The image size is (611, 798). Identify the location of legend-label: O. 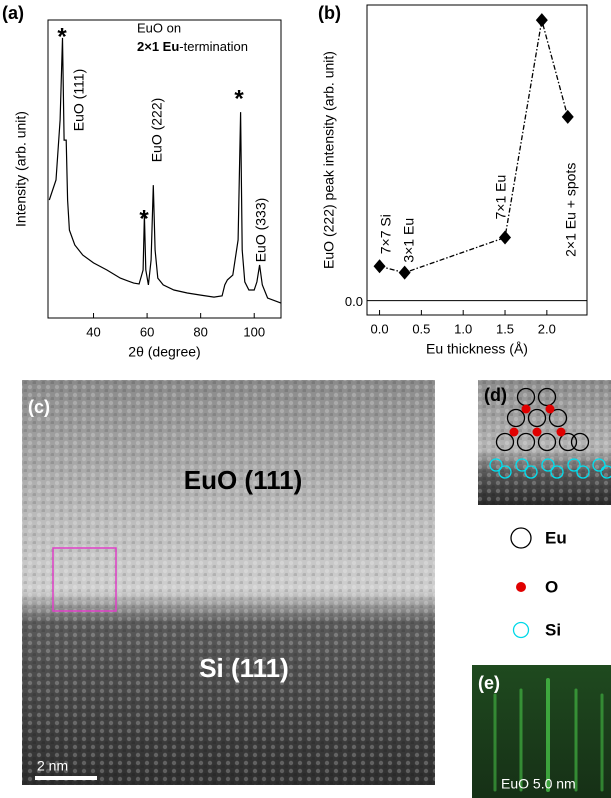
(551, 586).